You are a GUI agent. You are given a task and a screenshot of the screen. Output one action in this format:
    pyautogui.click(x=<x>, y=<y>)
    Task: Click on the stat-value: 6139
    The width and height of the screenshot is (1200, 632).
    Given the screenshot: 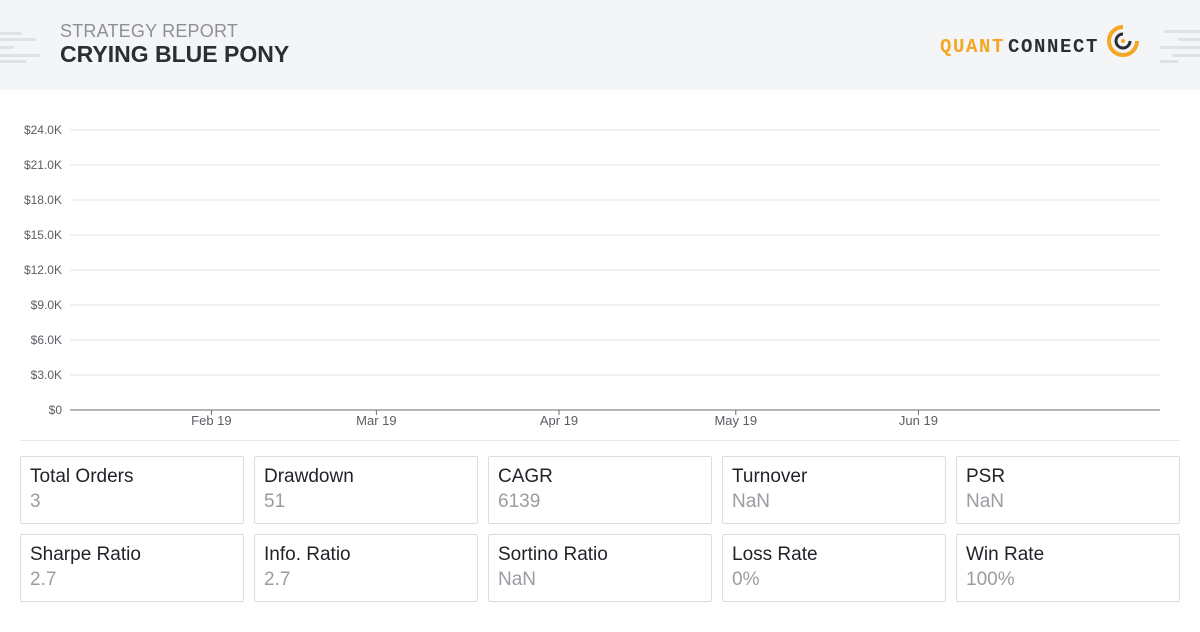 What is the action you would take?
    pyautogui.click(x=519, y=501)
    